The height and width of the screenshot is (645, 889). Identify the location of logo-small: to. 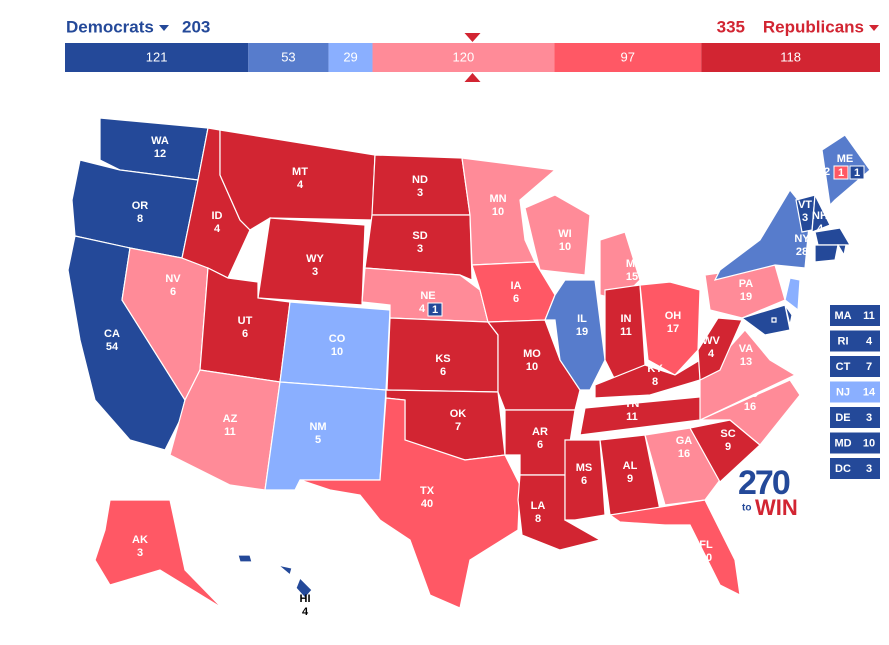
(746, 508).